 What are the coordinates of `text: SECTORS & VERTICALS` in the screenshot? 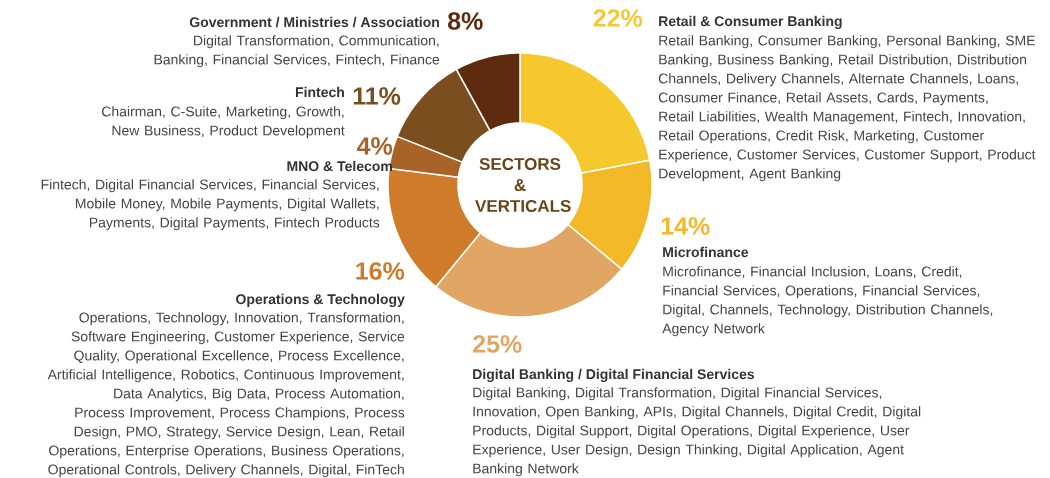 It's located at (523, 185).